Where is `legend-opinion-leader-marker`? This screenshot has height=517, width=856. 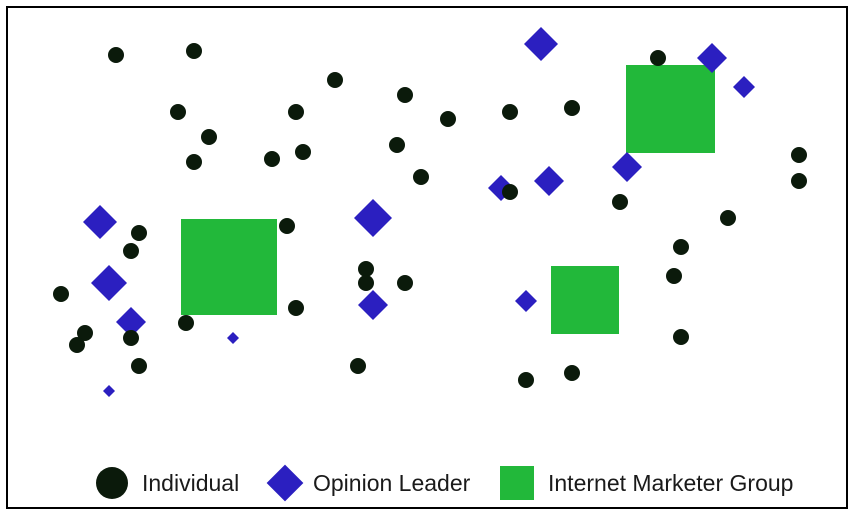
legend-opinion-leader-marker is located at coordinates (285, 483).